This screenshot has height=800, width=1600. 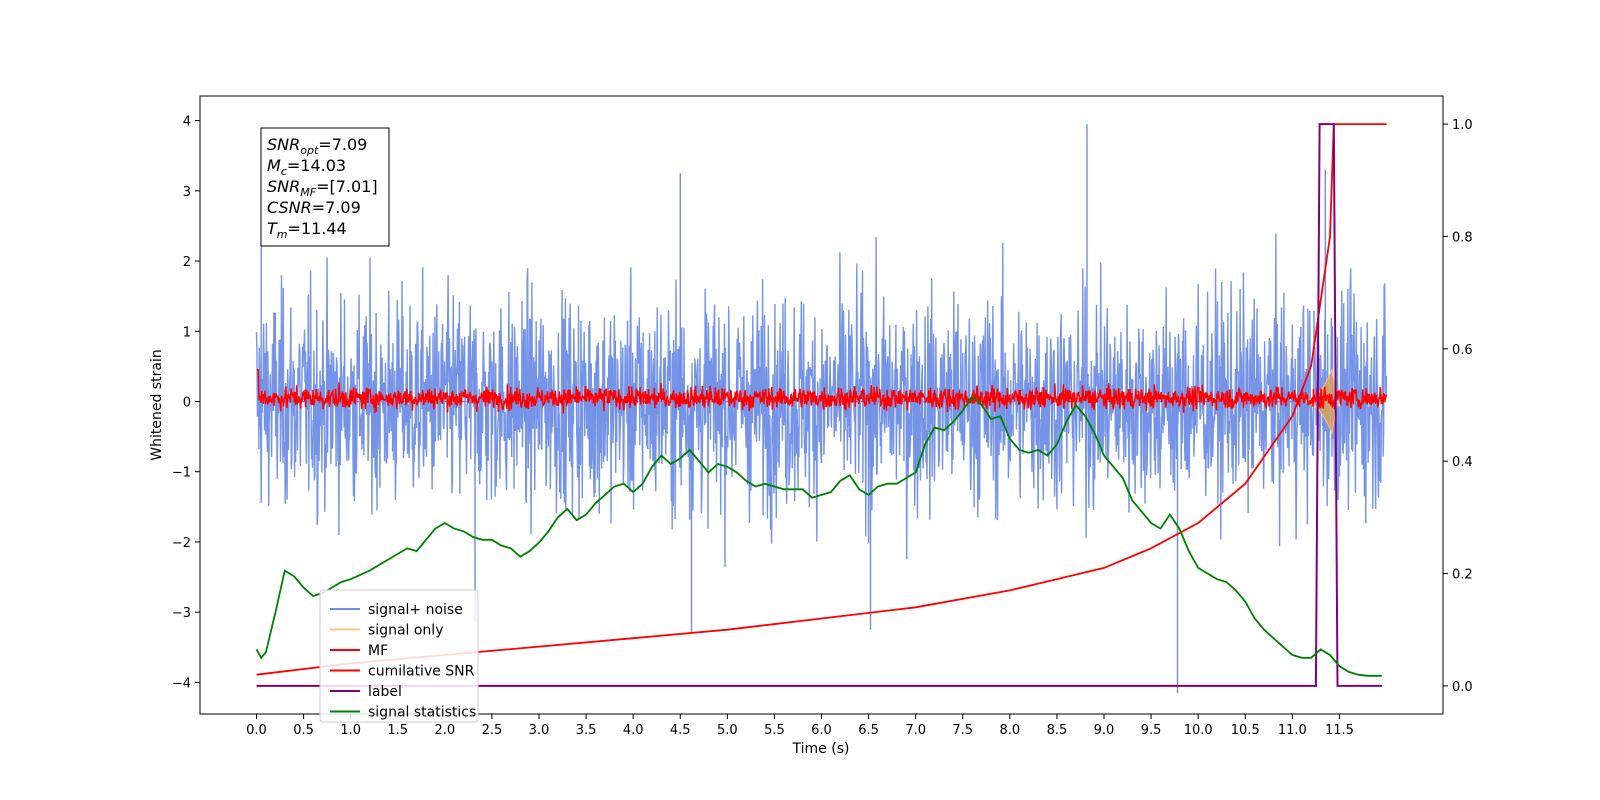 I want to click on x-tick-label: 8.0, so click(x=1009, y=730).